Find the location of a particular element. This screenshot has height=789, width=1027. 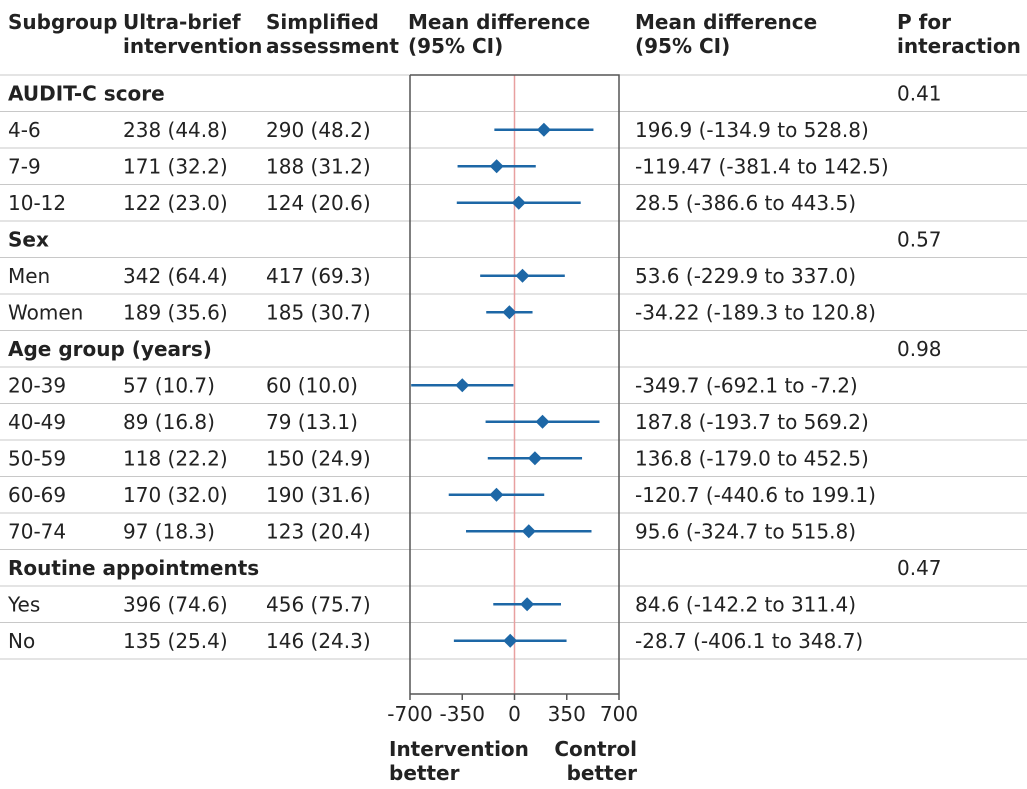

ultra-brief-count: 396 (74.6) is located at coordinates (175, 604).